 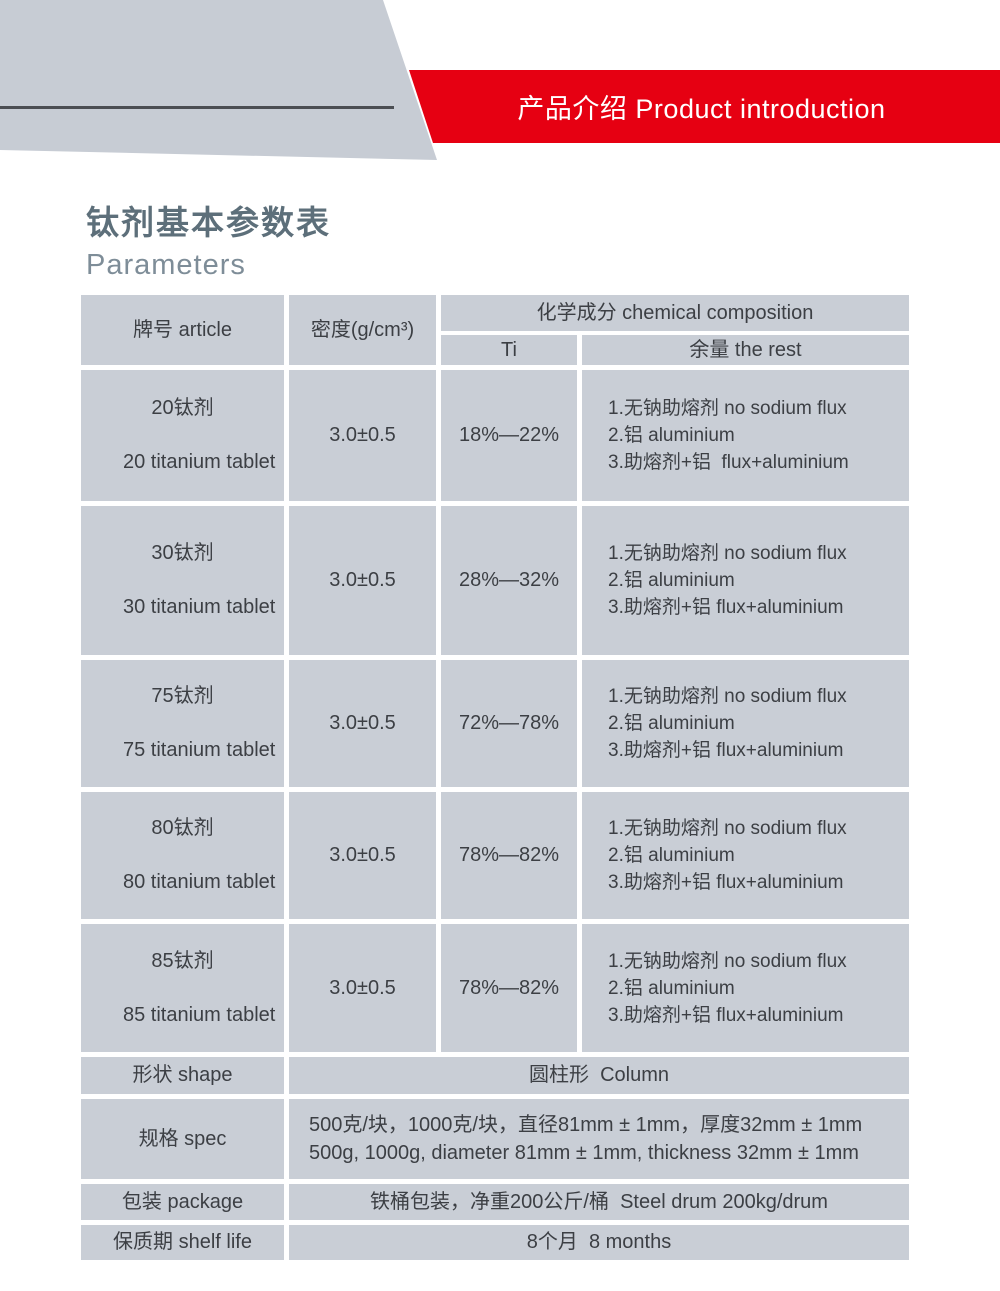 I want to click on shape-value: 圆柱形 Column, so click(x=599, y=1075).